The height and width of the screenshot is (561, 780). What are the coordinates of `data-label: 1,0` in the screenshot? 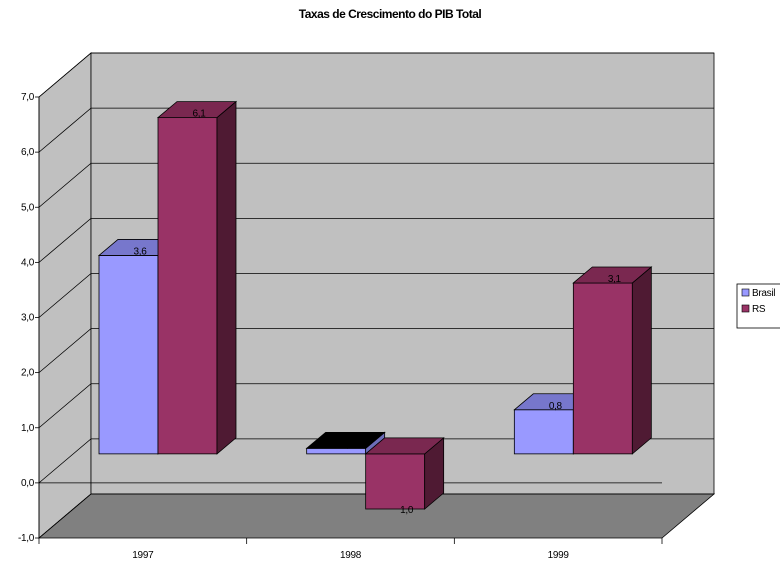 It's located at (407, 510).